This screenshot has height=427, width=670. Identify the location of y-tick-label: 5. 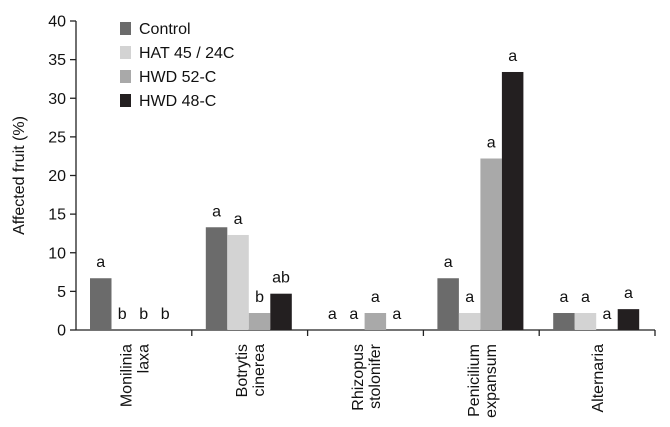
(61, 292).